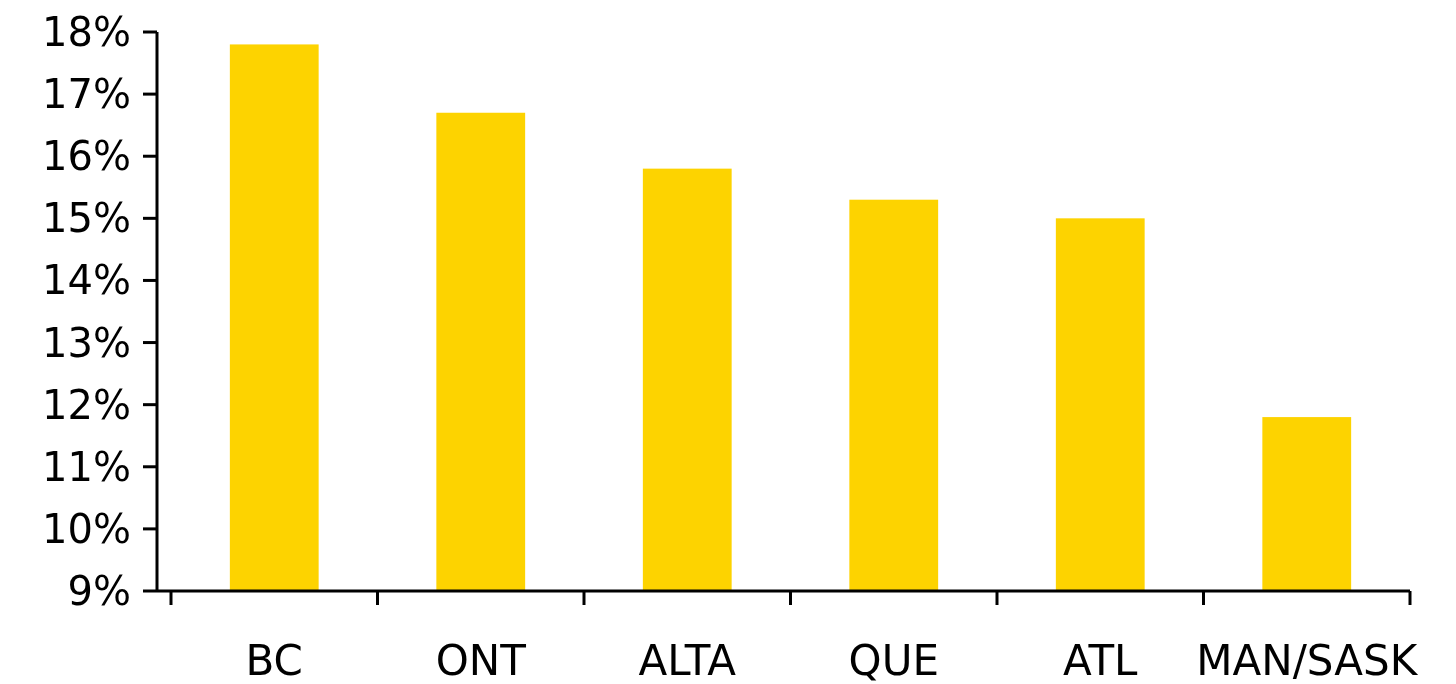 Image resolution: width=1456 pixels, height=684 pixels. What do you see at coordinates (86, 156) in the screenshot?
I see `y-tick-label: 16%` at bounding box center [86, 156].